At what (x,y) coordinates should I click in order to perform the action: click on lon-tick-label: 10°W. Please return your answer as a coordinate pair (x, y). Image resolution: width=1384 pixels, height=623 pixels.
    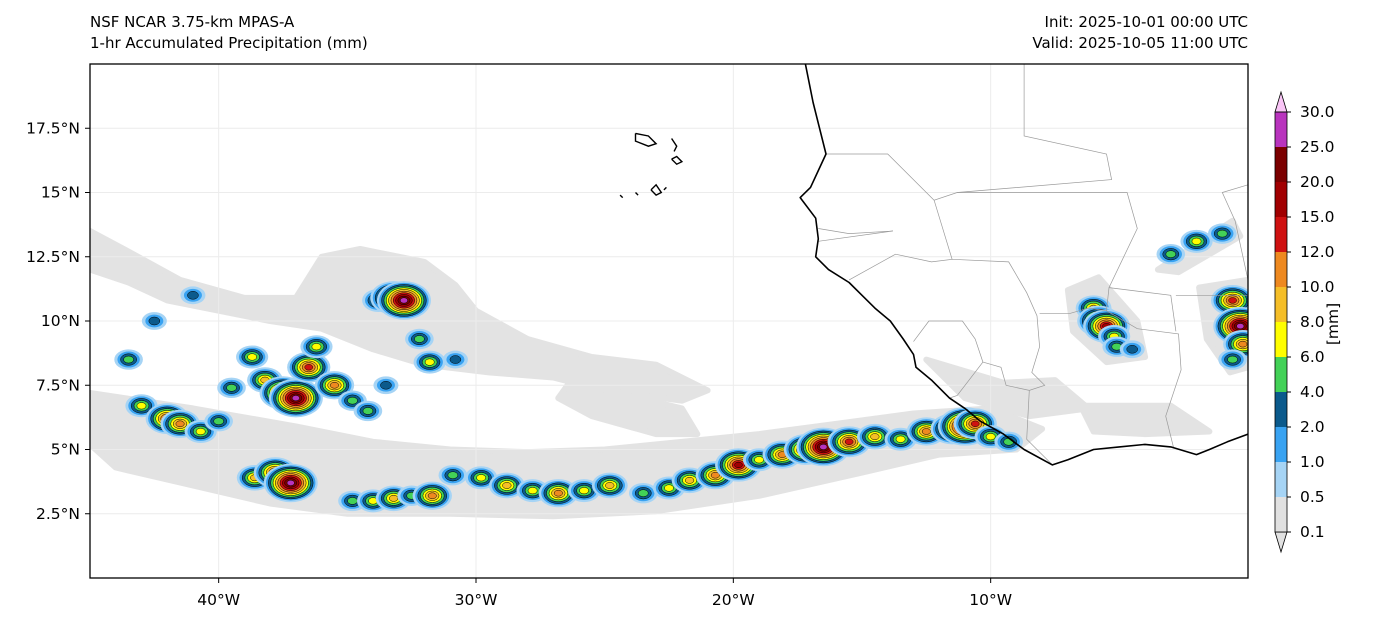
    Looking at the image, I should click on (990, 600).